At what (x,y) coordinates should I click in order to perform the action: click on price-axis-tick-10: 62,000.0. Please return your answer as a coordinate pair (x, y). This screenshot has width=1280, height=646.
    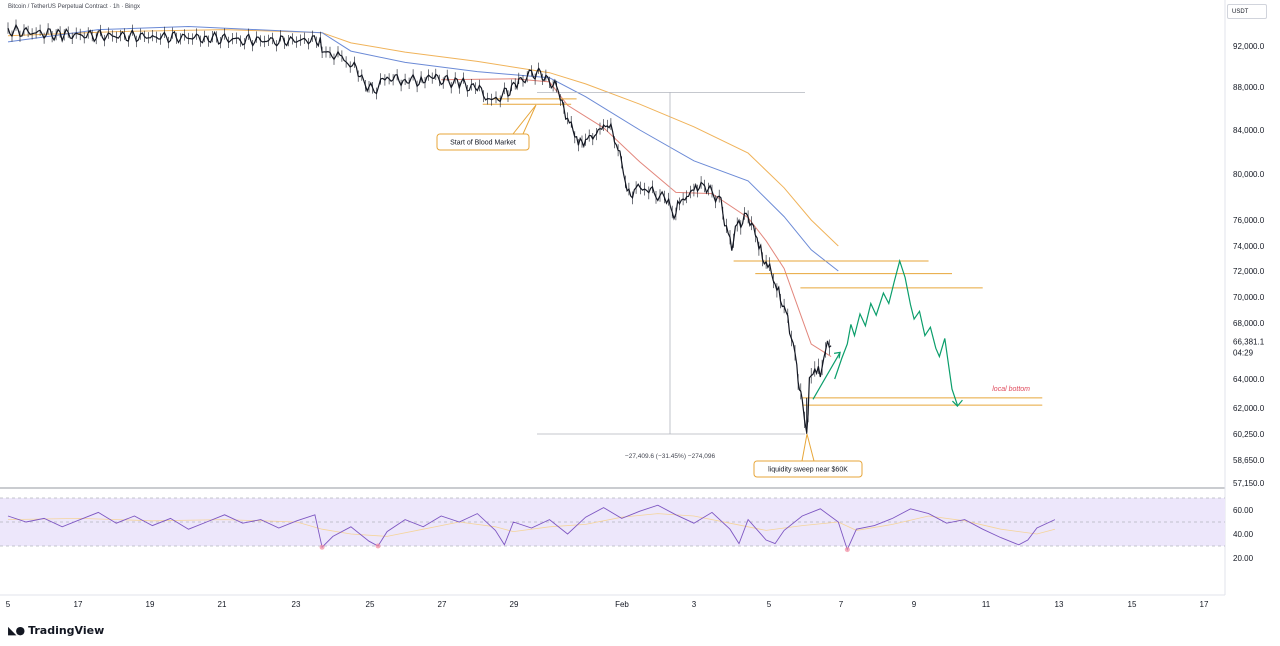
    Looking at the image, I should click on (1249, 408).